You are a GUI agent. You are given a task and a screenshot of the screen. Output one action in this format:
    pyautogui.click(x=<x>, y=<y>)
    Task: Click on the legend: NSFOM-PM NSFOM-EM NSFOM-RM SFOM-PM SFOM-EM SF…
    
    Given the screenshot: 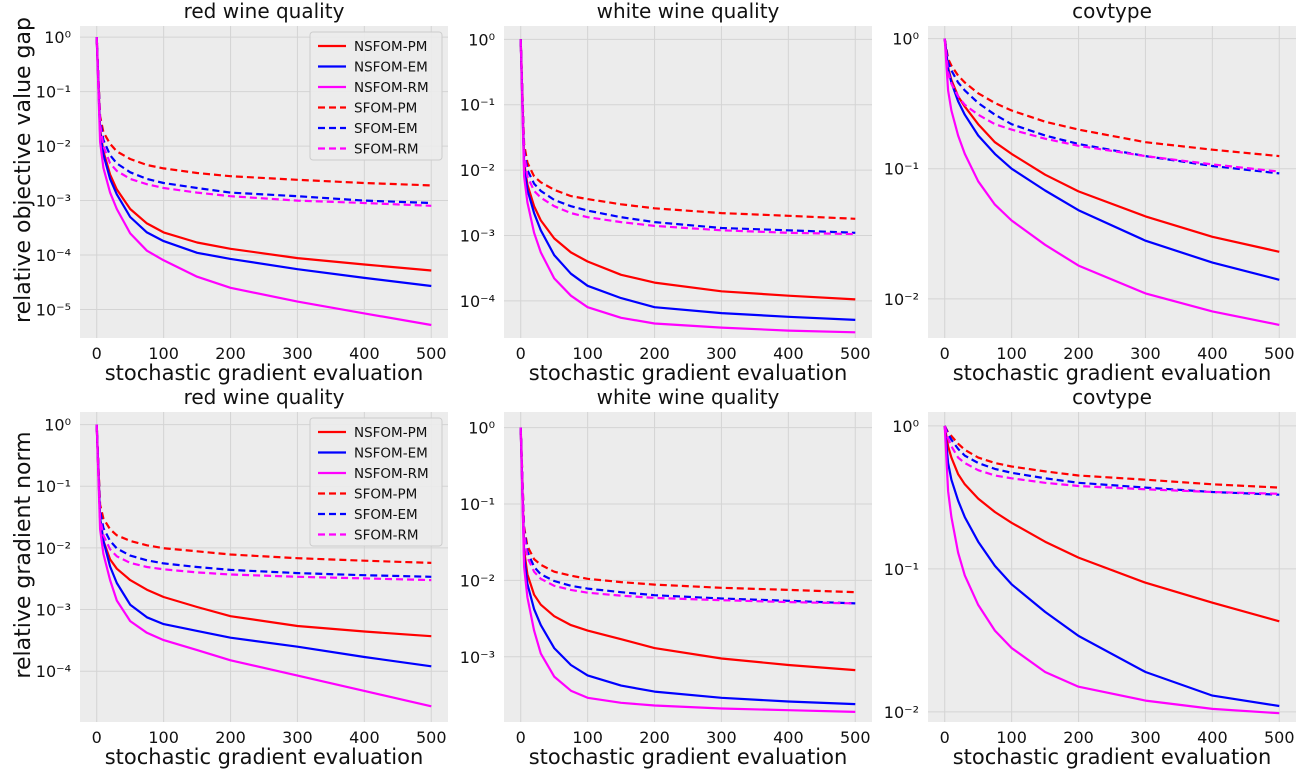 What is the action you would take?
    pyautogui.click(x=376, y=482)
    